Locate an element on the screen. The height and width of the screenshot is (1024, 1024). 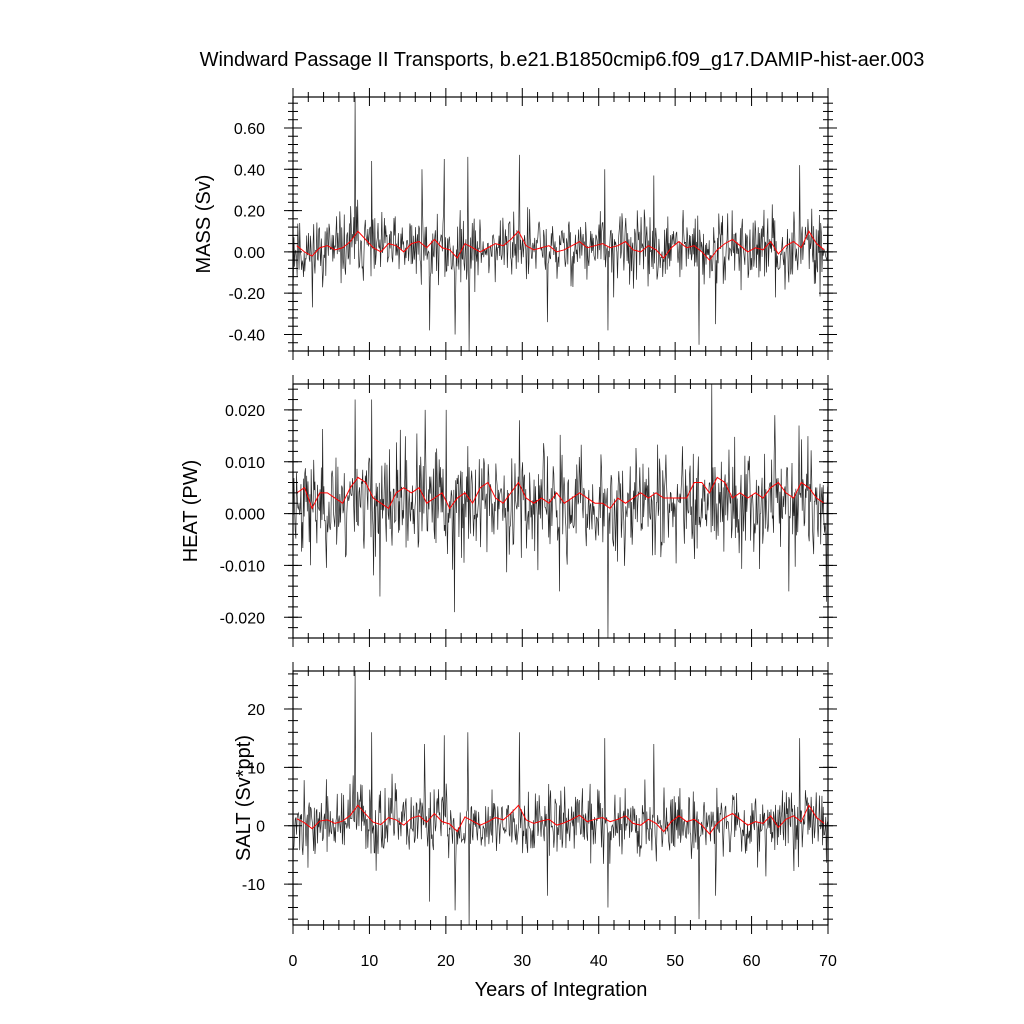
y-tick-label: 10 is located at coordinates (256, 768).